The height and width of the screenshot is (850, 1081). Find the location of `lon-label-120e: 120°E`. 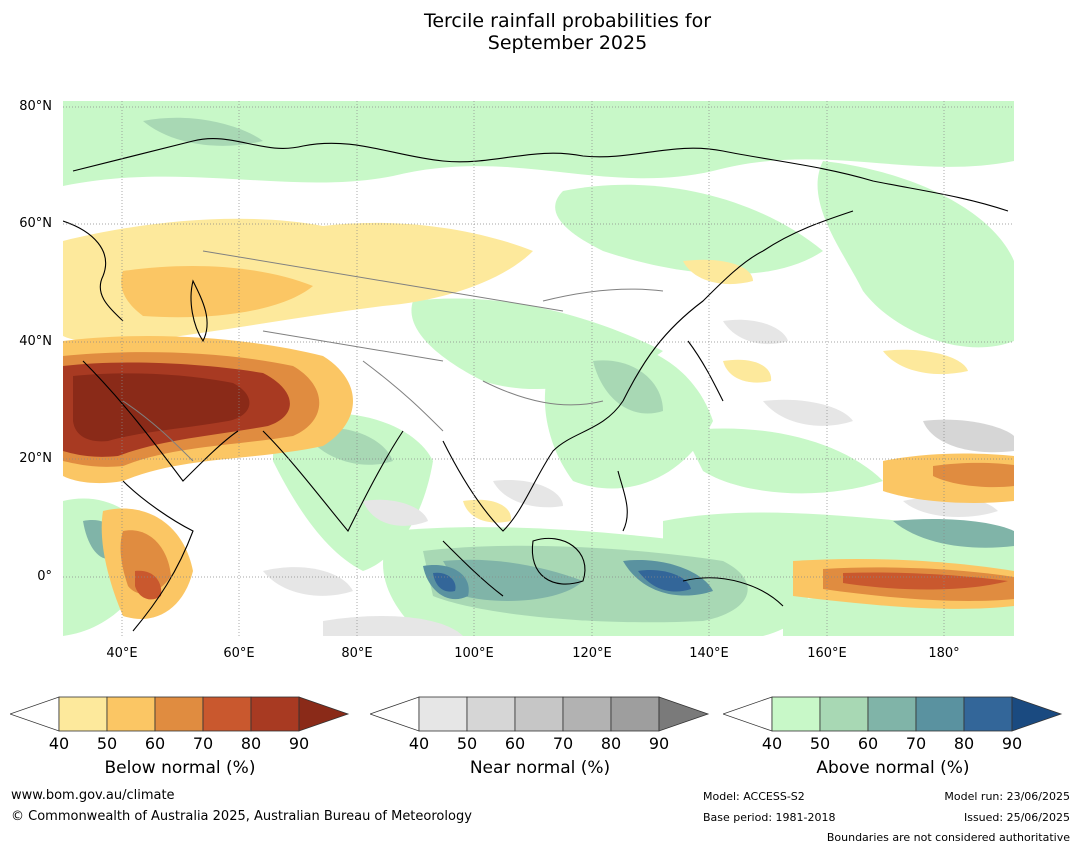

lon-label-120e: 120°E is located at coordinates (592, 653).